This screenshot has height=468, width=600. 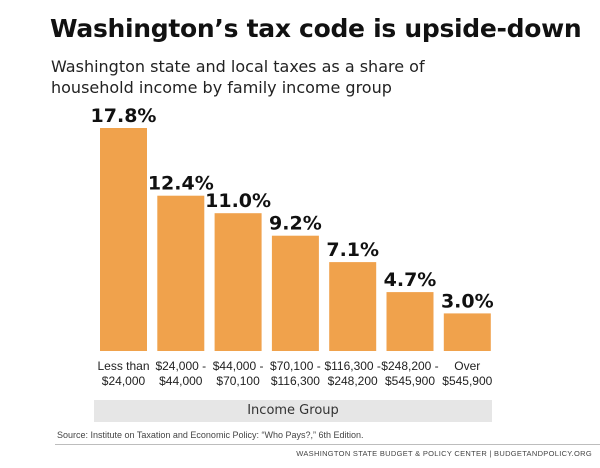 I want to click on x-axis-label: Income Group, so click(x=293, y=410).